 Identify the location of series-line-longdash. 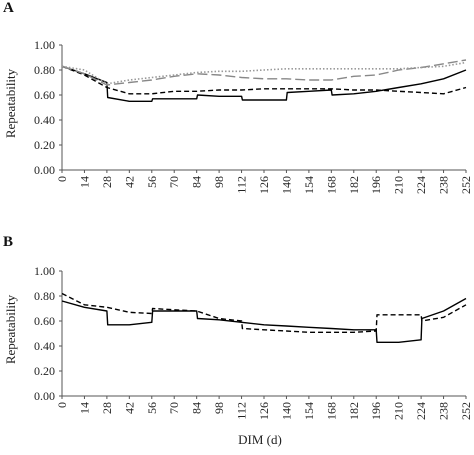
(264, 72).